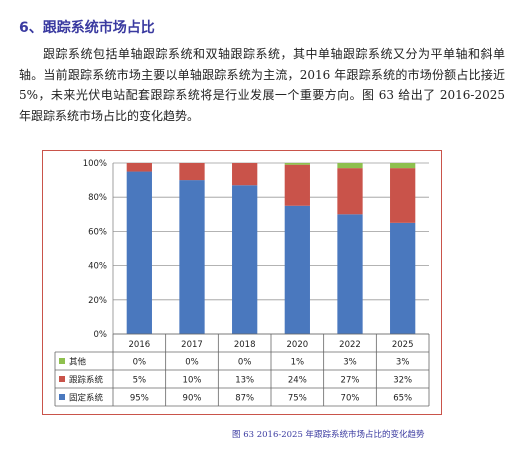 The image size is (519, 461). What do you see at coordinates (245, 345) in the screenshot?
I see `x-category-label: 2018` at bounding box center [245, 345].